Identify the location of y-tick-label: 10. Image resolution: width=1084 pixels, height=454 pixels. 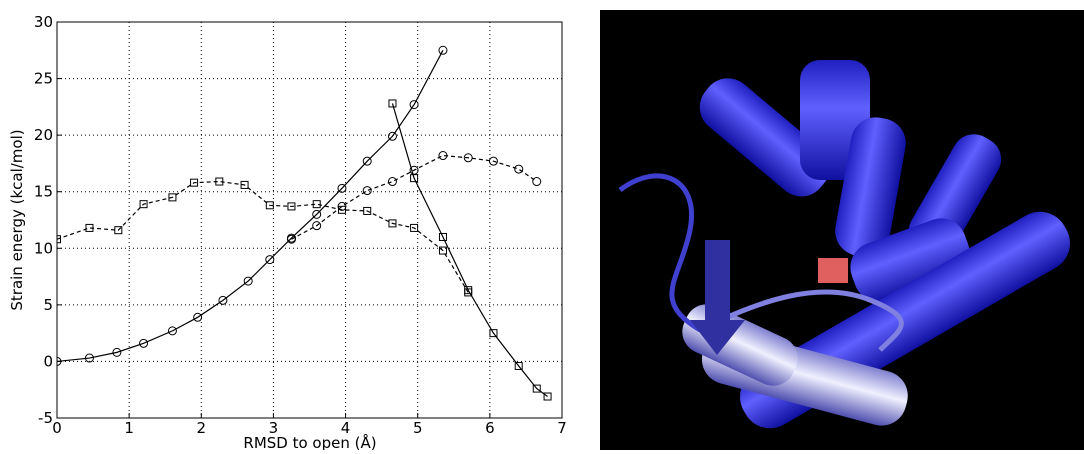
(43, 248).